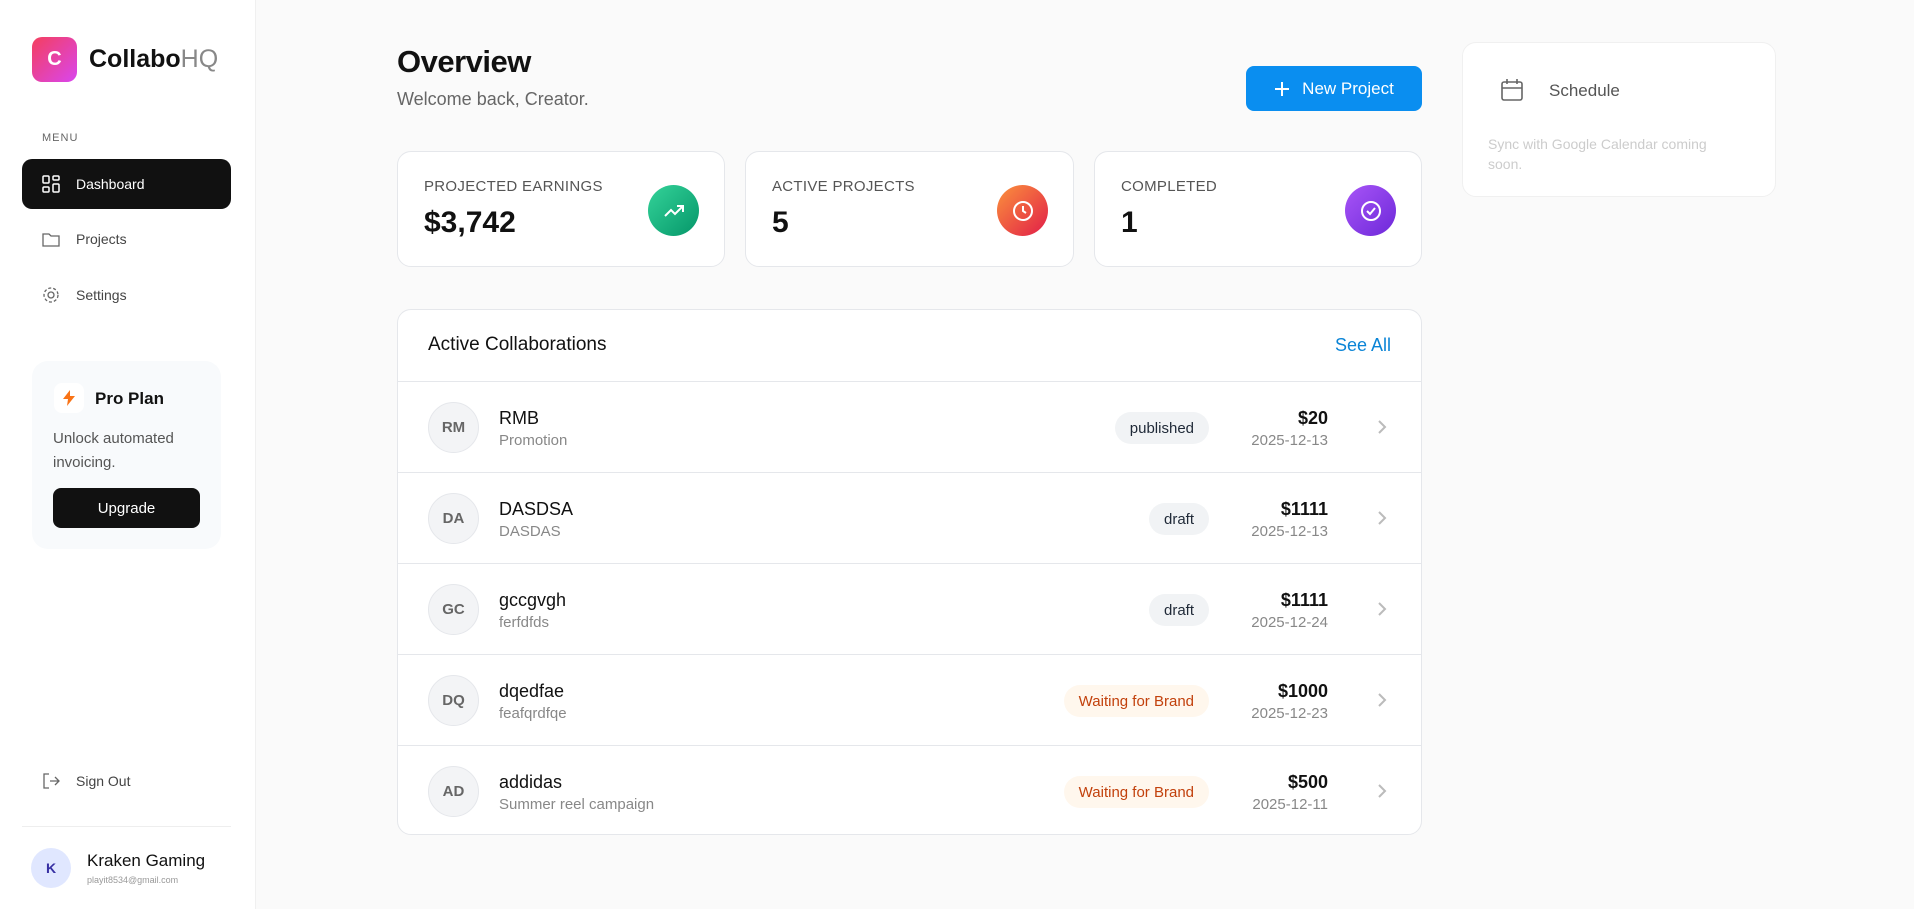 This screenshot has width=1914, height=909. I want to click on row-subtitle: DASDAS, so click(530, 531).